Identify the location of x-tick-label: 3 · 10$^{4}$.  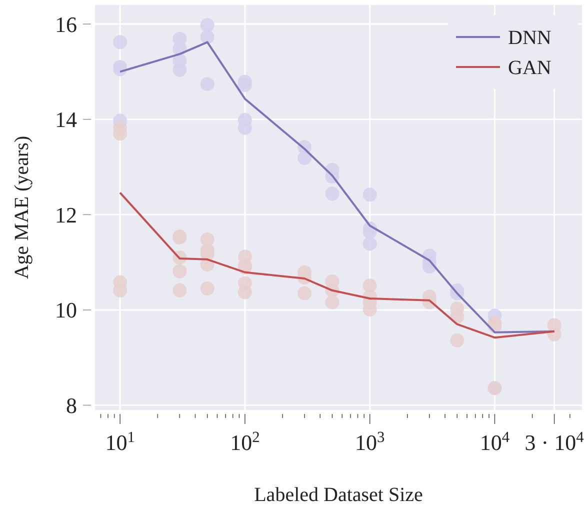
(554, 441).